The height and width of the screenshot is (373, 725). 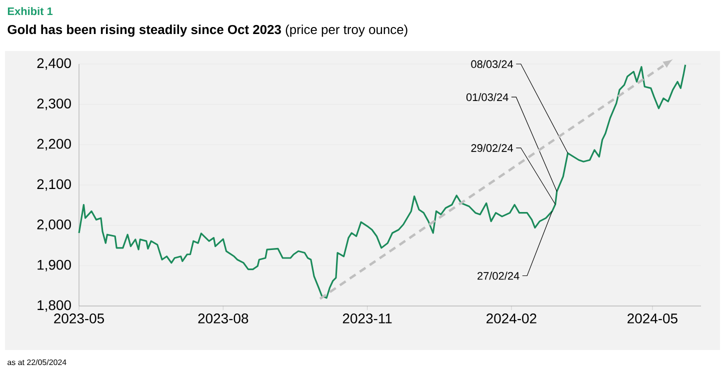 I want to click on x-tick-label: 2023-11, so click(x=367, y=319).